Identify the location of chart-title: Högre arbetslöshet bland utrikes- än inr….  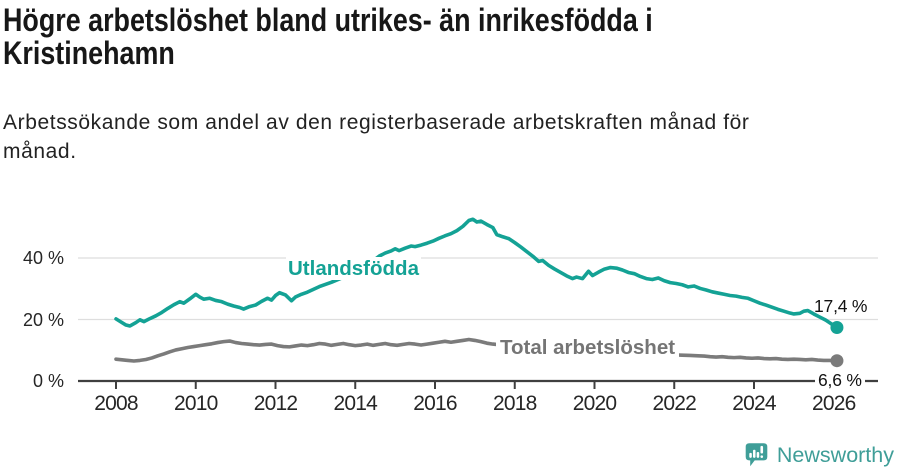
(328, 37).